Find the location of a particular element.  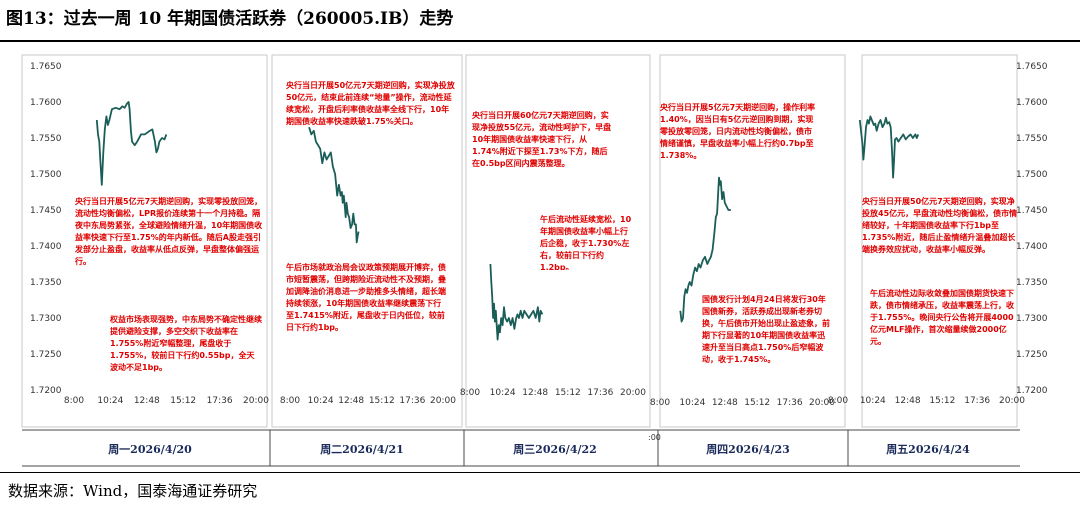

y-tick-right: 1.7400 is located at coordinates (1032, 247).